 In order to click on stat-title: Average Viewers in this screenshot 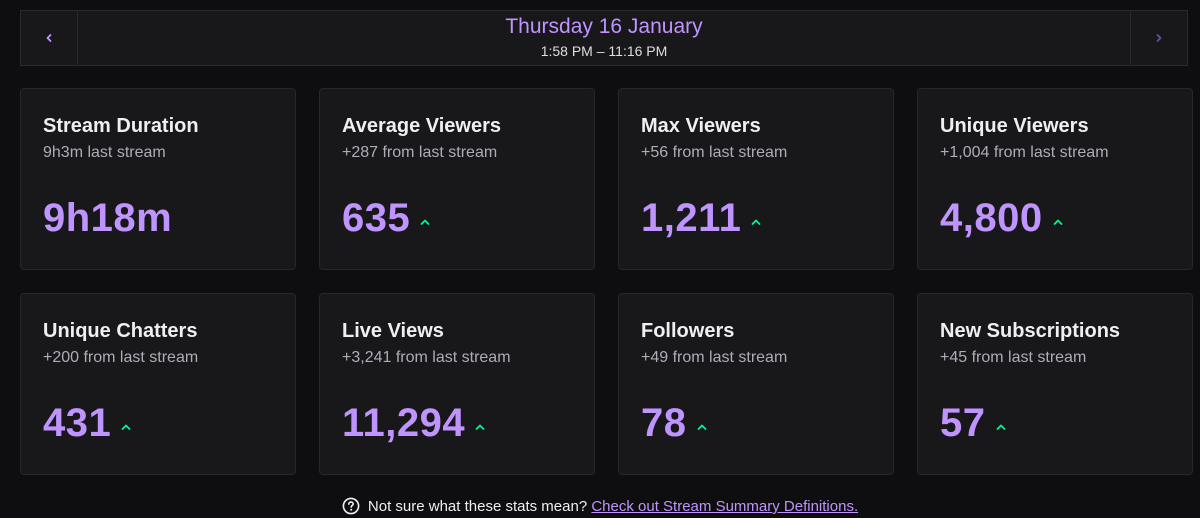, I will do `click(421, 126)`.